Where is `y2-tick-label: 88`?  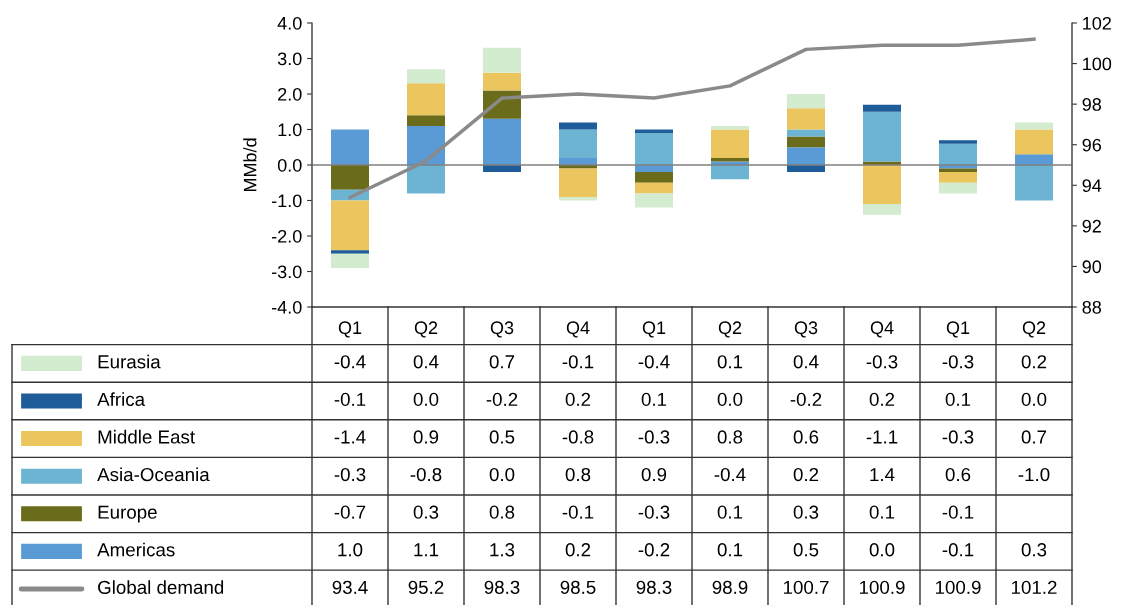 y2-tick-label: 88 is located at coordinates (1092, 307).